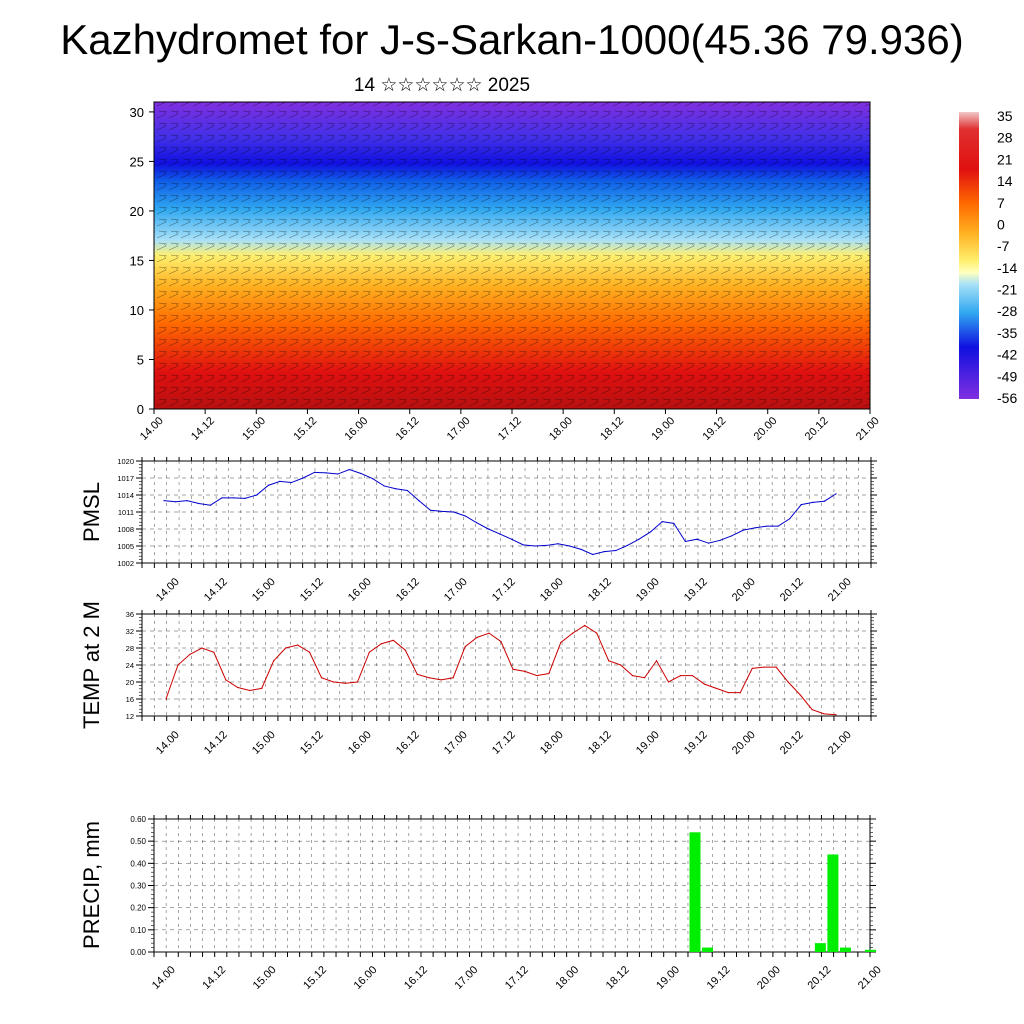 This screenshot has height=1024, width=1024. I want to click on heatmap-xtick-label: 15.12, so click(305, 429).